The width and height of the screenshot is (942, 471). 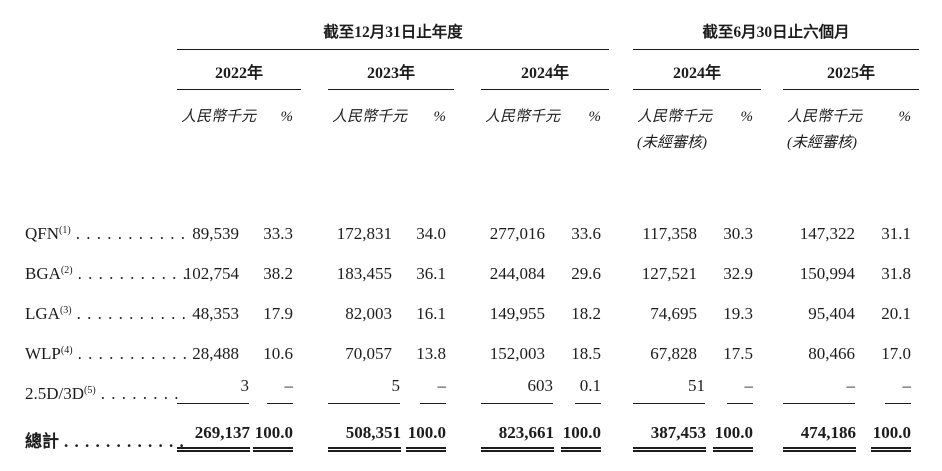 I want to click on unaudited-note-row: (未經審核) (未經審核), so click(x=472, y=139).